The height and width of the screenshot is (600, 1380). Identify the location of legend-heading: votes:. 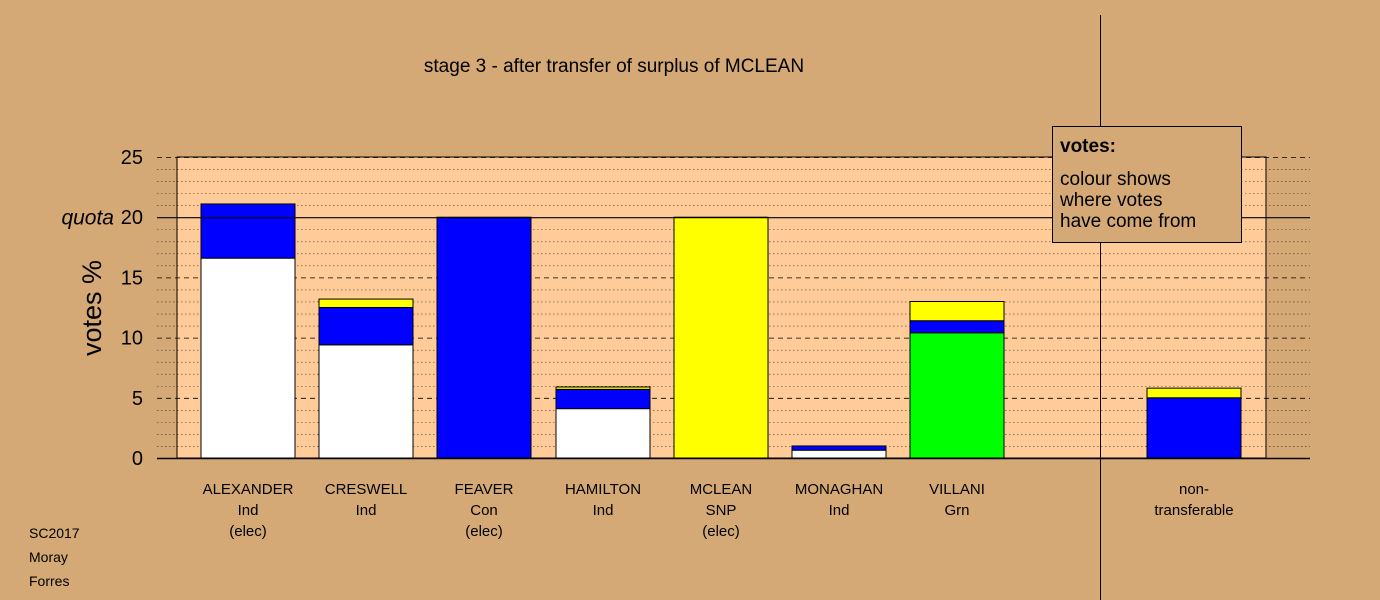
(1088, 146).